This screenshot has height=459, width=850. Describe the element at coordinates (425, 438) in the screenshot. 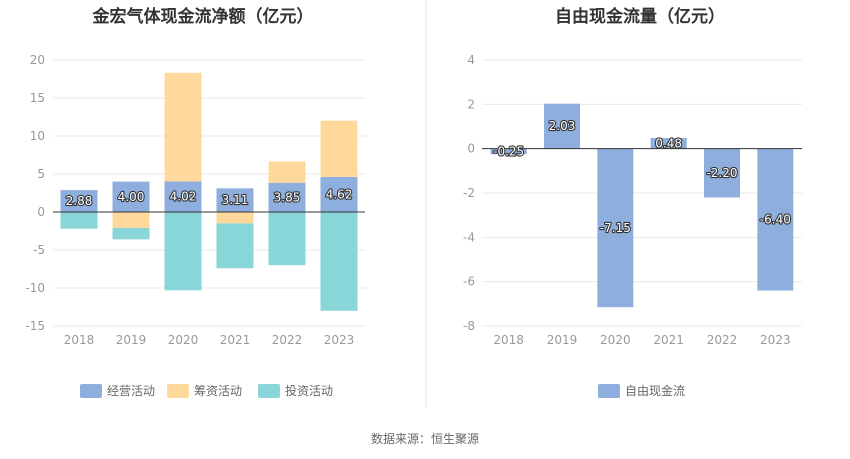

I see `source-note: 数据来源：恒生聚源` at that location.